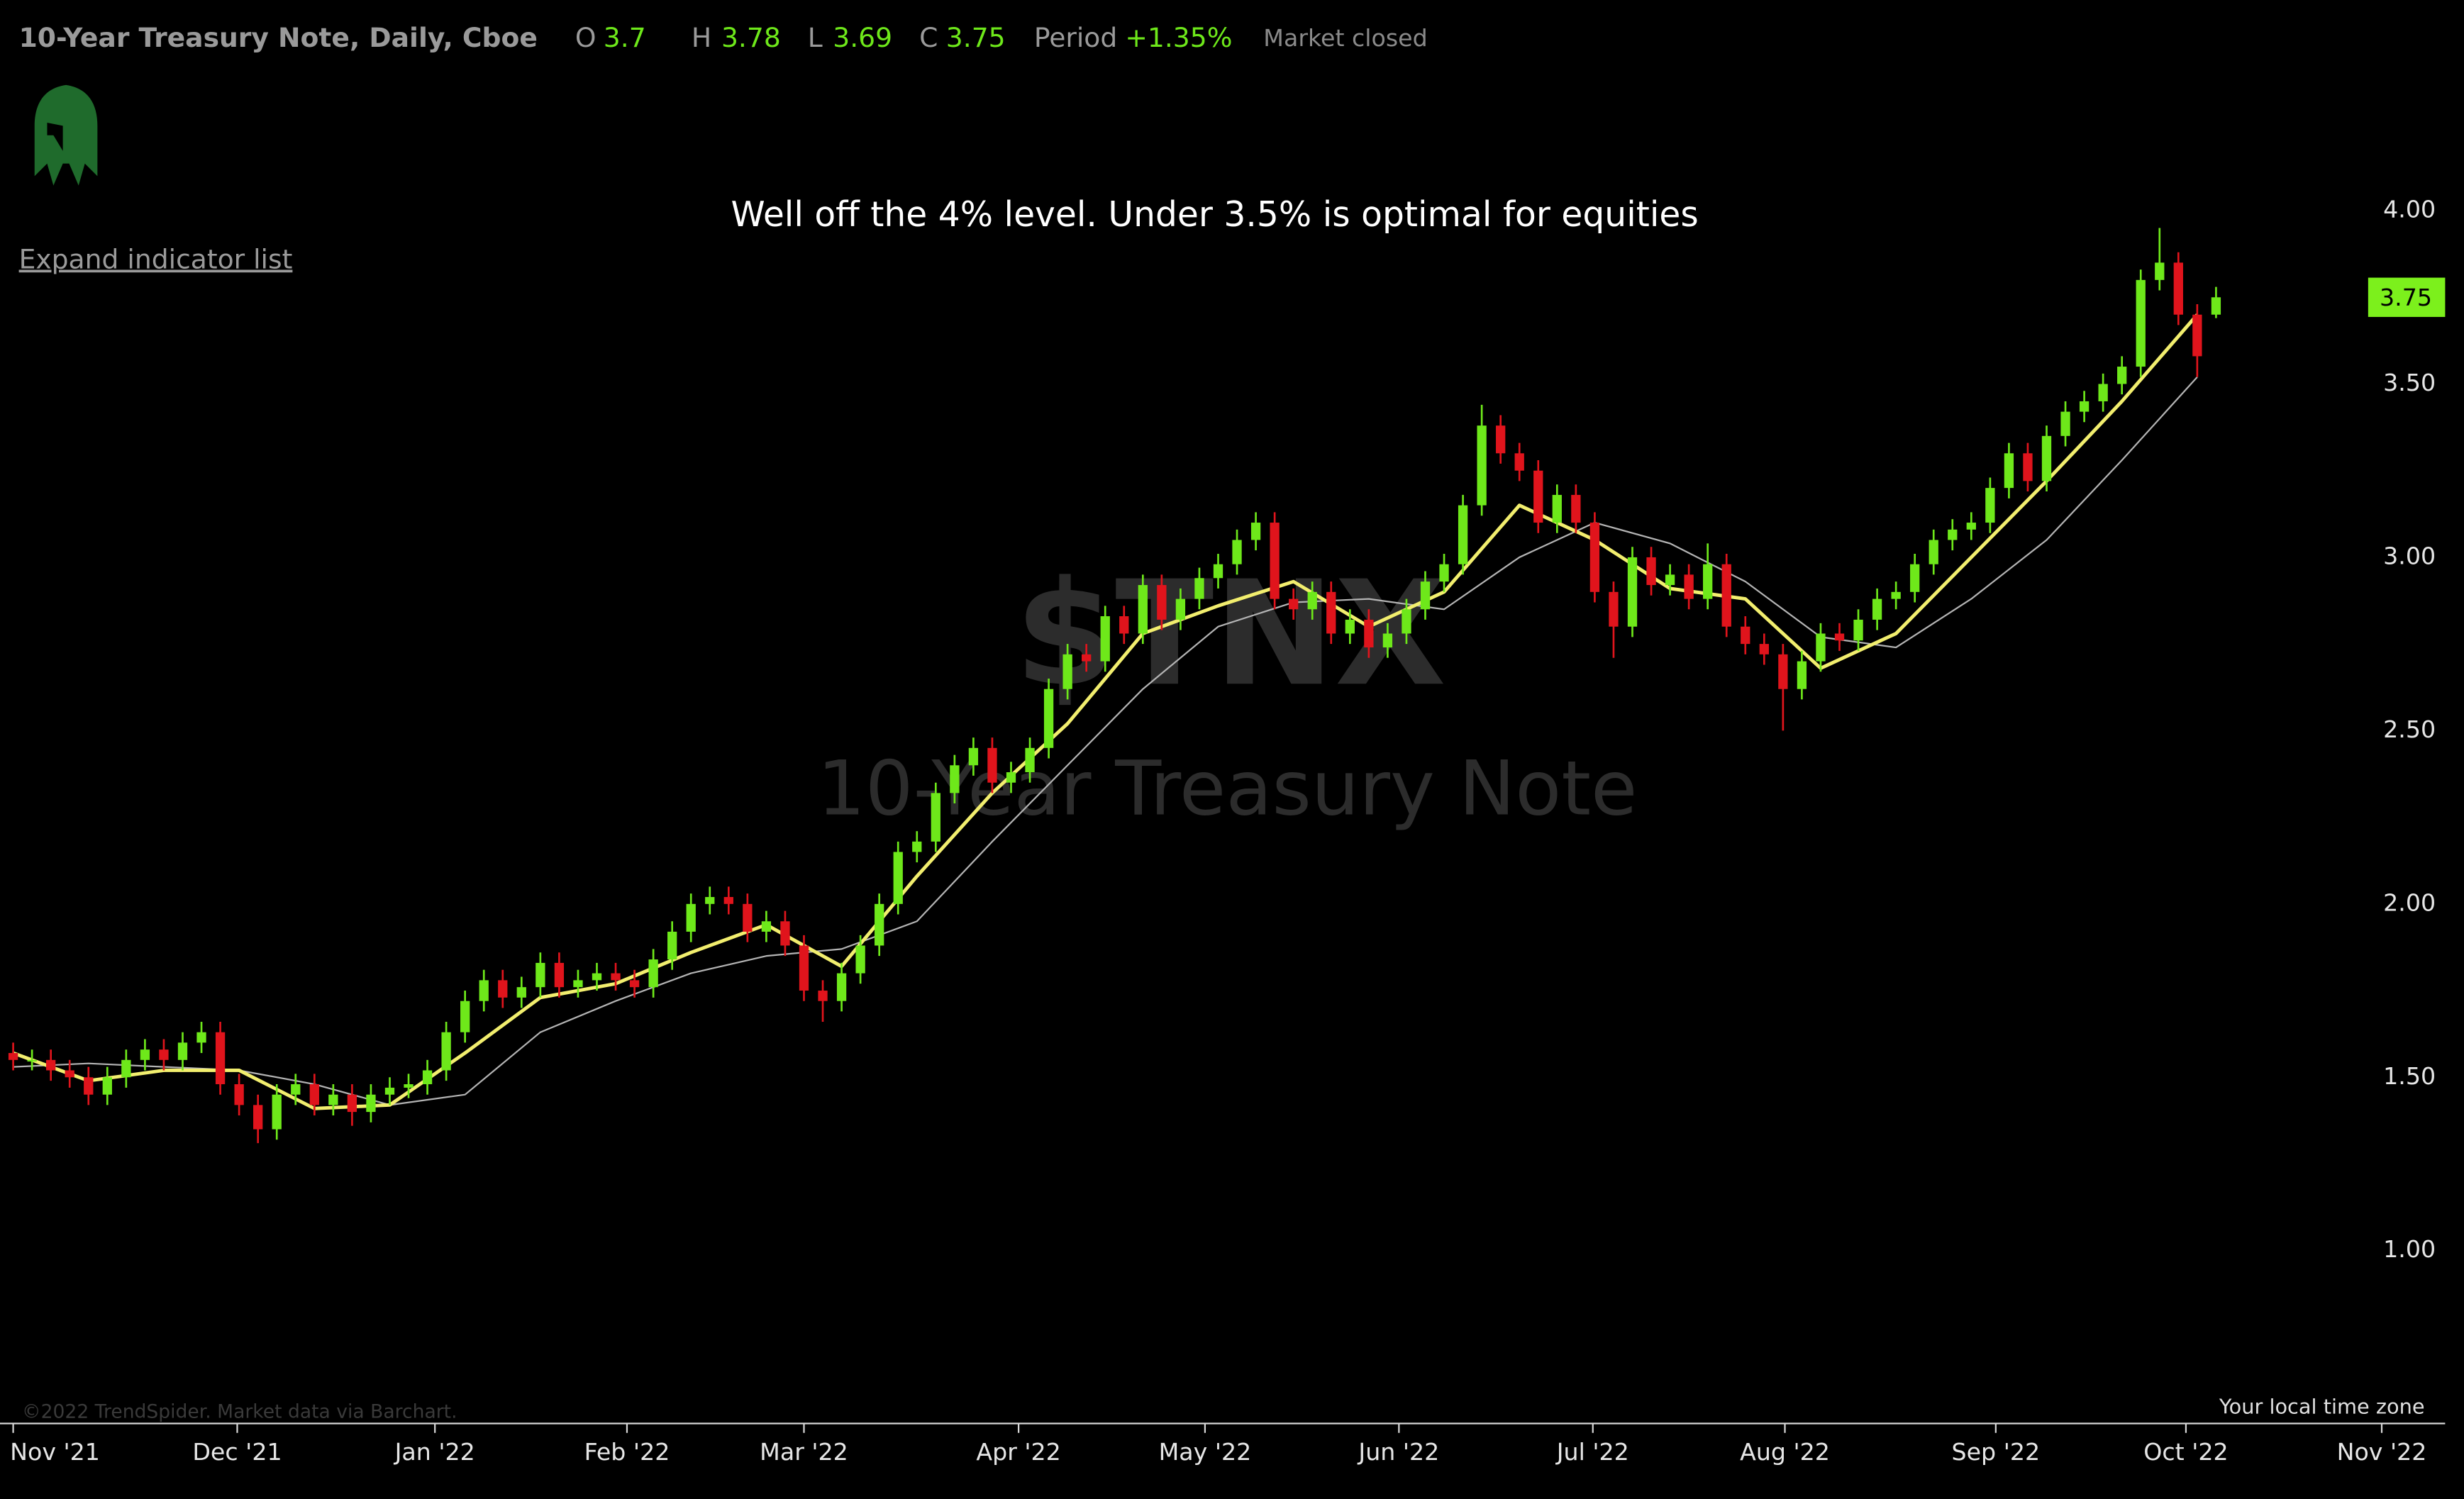 The width and height of the screenshot is (2464, 1499). I want to click on time-zone: Your local time zone, so click(2322, 1406).